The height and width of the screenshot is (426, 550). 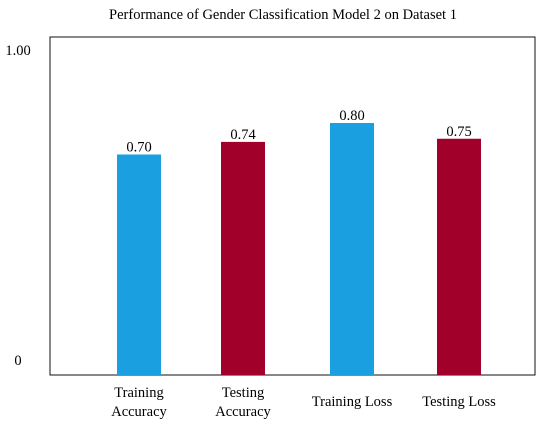 I want to click on data-label: 0.70, so click(x=138, y=148).